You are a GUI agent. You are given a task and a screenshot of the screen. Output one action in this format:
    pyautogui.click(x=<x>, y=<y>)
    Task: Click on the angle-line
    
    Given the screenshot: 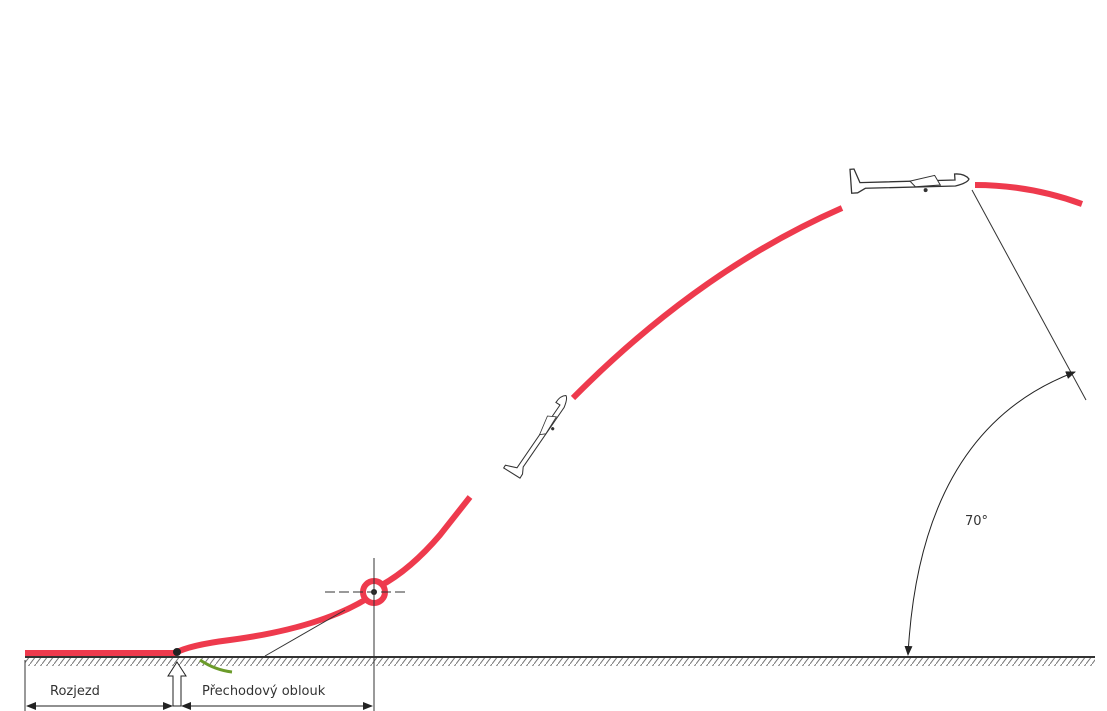 What is the action you would take?
    pyautogui.click(x=1029, y=295)
    